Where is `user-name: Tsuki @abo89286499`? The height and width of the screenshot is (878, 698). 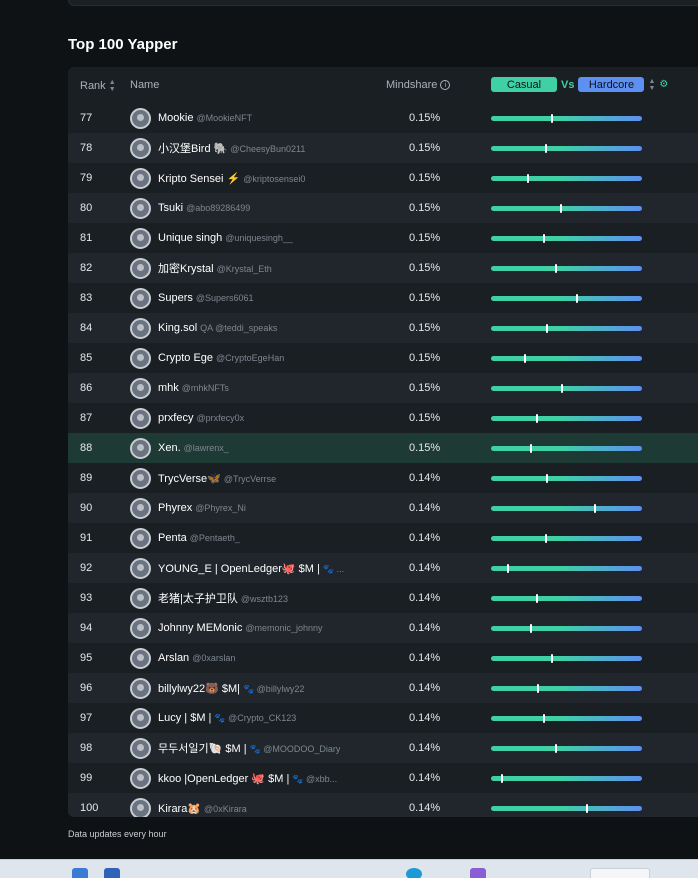
user-name: Tsuki @abo89286499 is located at coordinates (204, 208).